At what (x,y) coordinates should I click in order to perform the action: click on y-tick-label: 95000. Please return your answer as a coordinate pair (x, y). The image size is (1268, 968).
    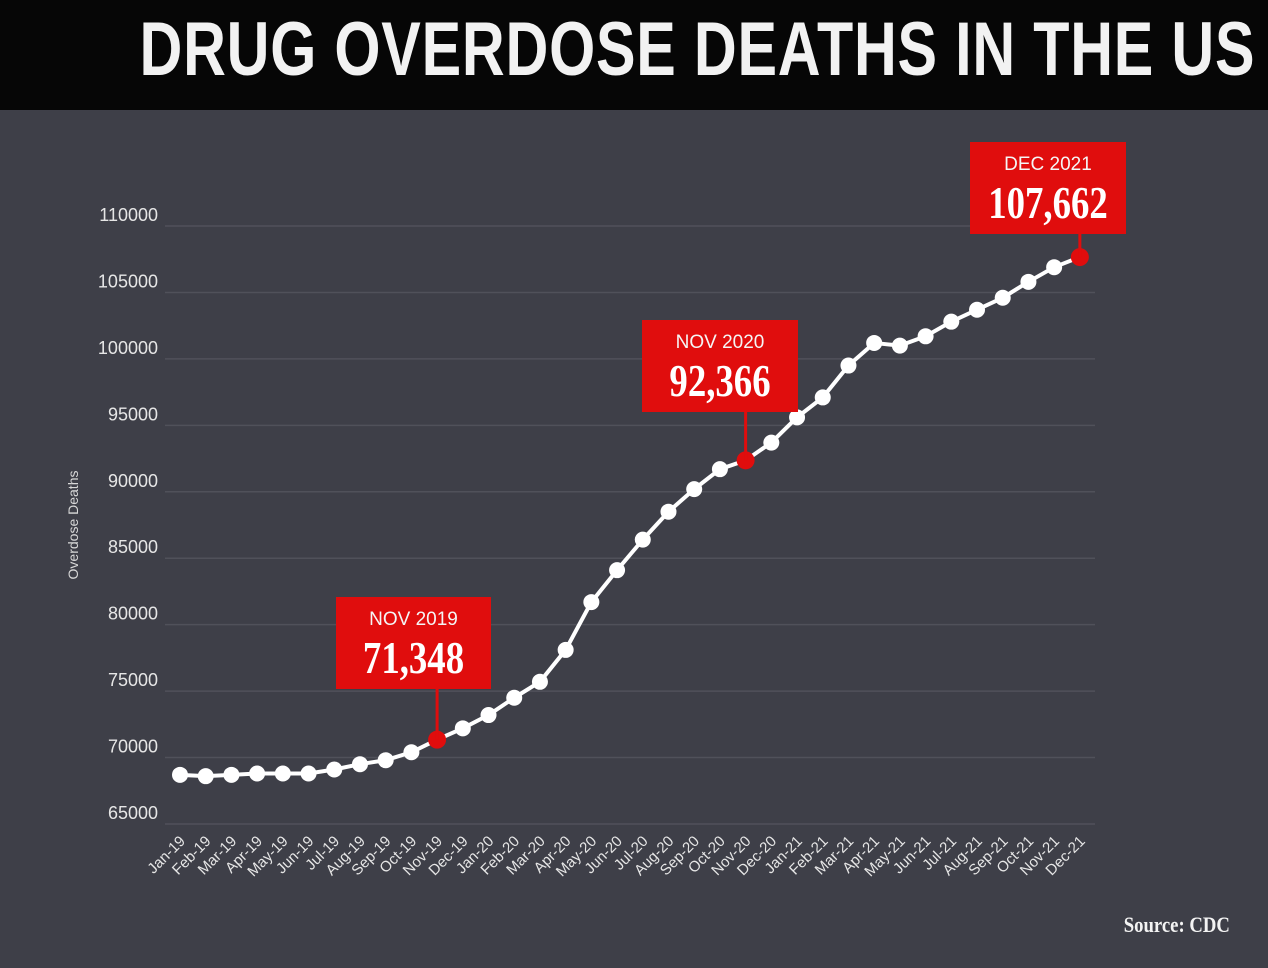
    Looking at the image, I should click on (133, 414).